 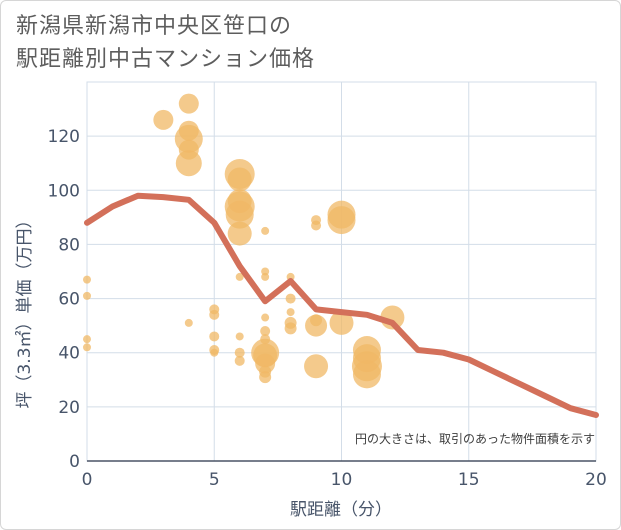 I want to click on x-tick-label: 10, so click(x=342, y=480).